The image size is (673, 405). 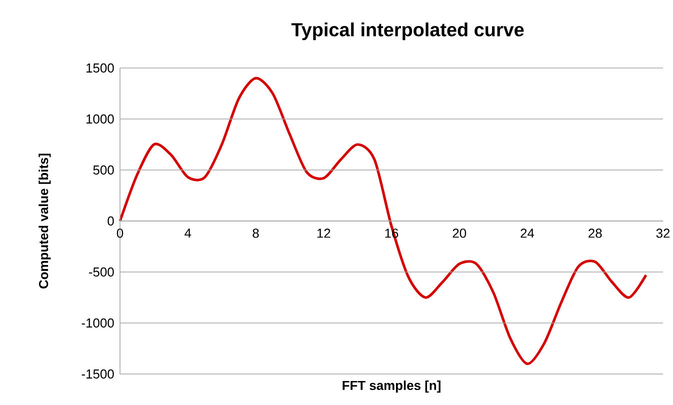 What do you see at coordinates (255, 233) in the screenshot?
I see `x-tick-label: 8` at bounding box center [255, 233].